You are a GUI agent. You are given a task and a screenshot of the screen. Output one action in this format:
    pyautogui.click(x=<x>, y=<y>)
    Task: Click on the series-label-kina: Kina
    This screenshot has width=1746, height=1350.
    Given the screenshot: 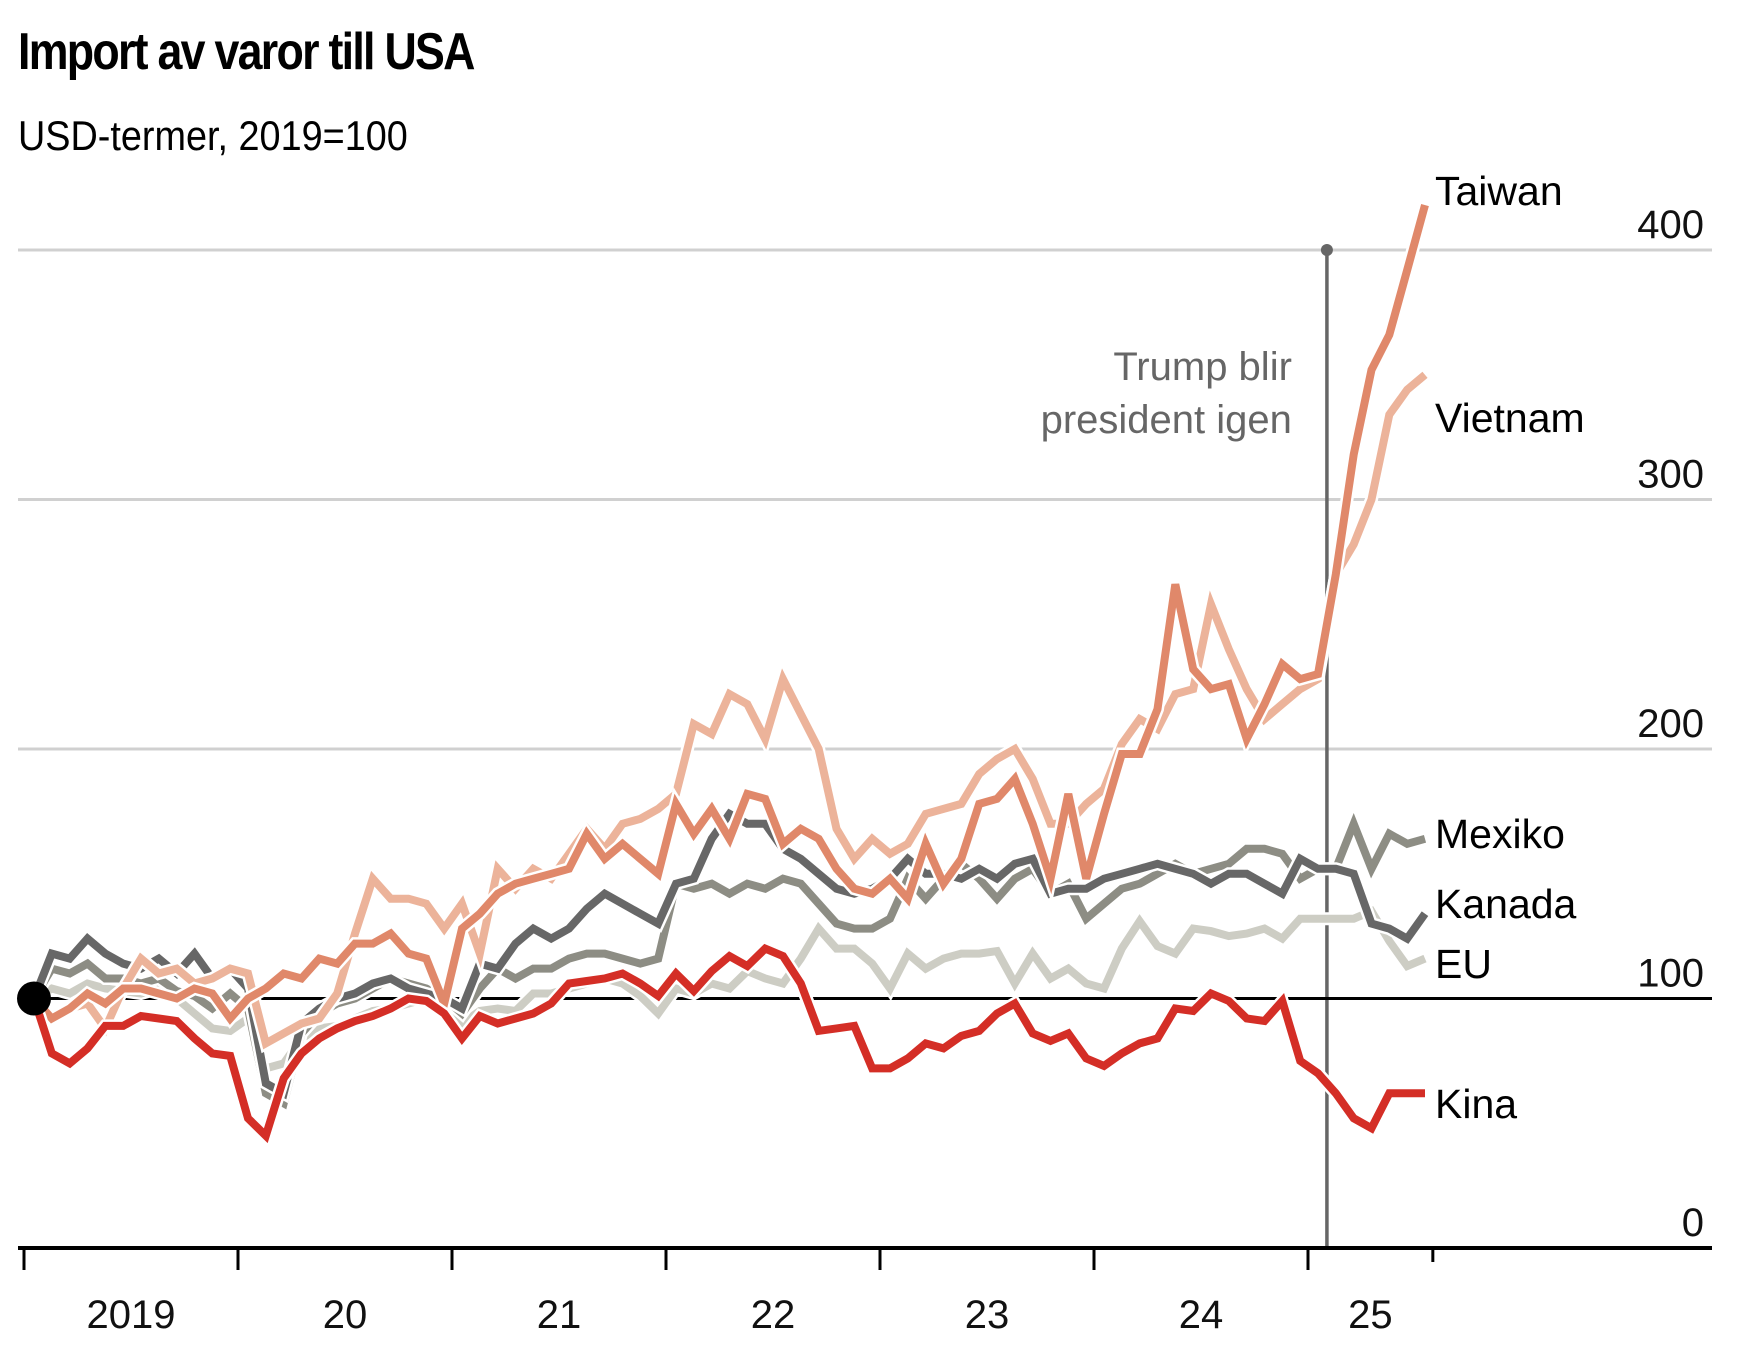 What is the action you would take?
    pyautogui.click(x=1476, y=1104)
    